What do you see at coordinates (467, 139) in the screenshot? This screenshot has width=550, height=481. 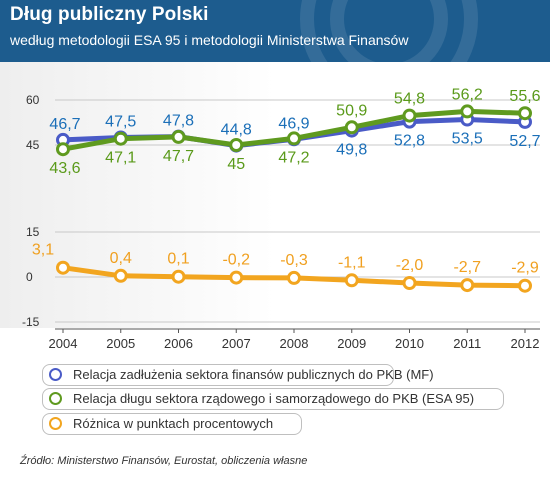 I see `data-label-mf: 53,5` at bounding box center [467, 139].